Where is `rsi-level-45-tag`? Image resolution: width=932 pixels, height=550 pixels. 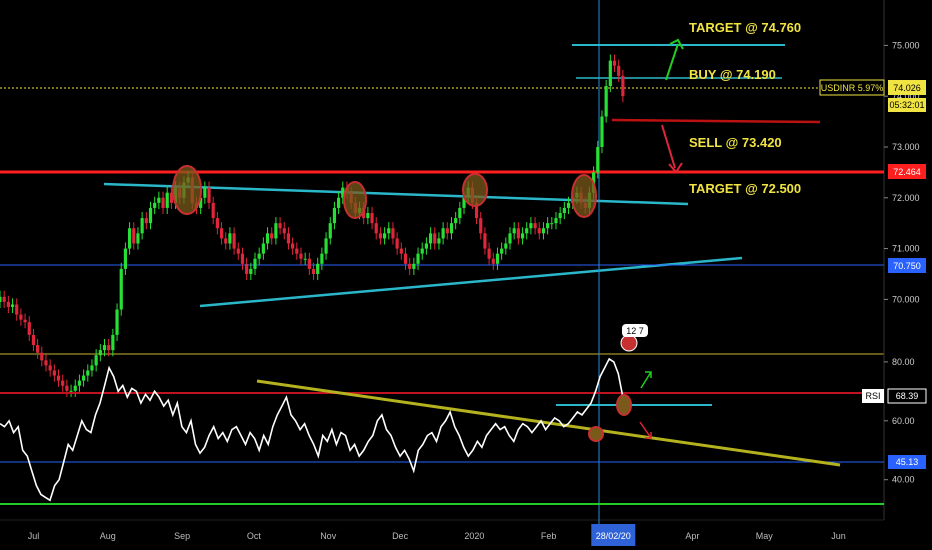
rsi-level-45-tag is located at coordinates (907, 462).